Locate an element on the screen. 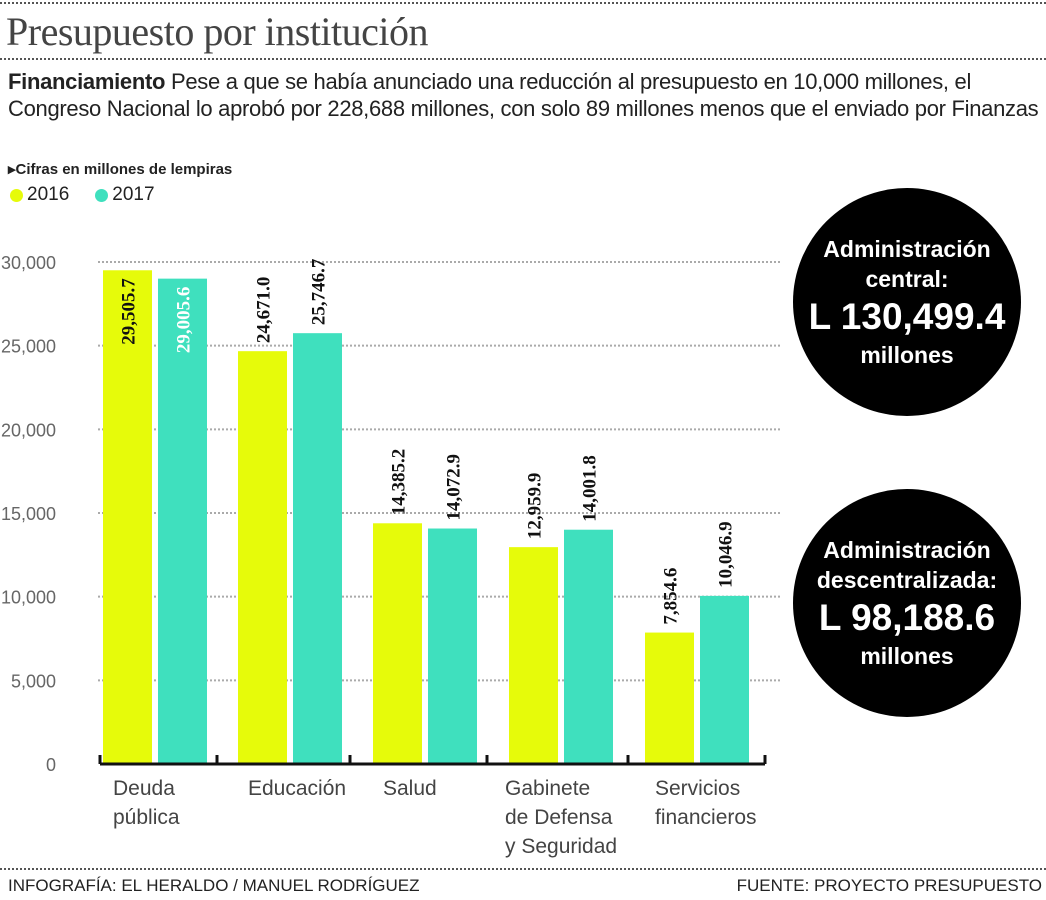 The image size is (1046, 900). legend-label: 2017 is located at coordinates (133, 194).